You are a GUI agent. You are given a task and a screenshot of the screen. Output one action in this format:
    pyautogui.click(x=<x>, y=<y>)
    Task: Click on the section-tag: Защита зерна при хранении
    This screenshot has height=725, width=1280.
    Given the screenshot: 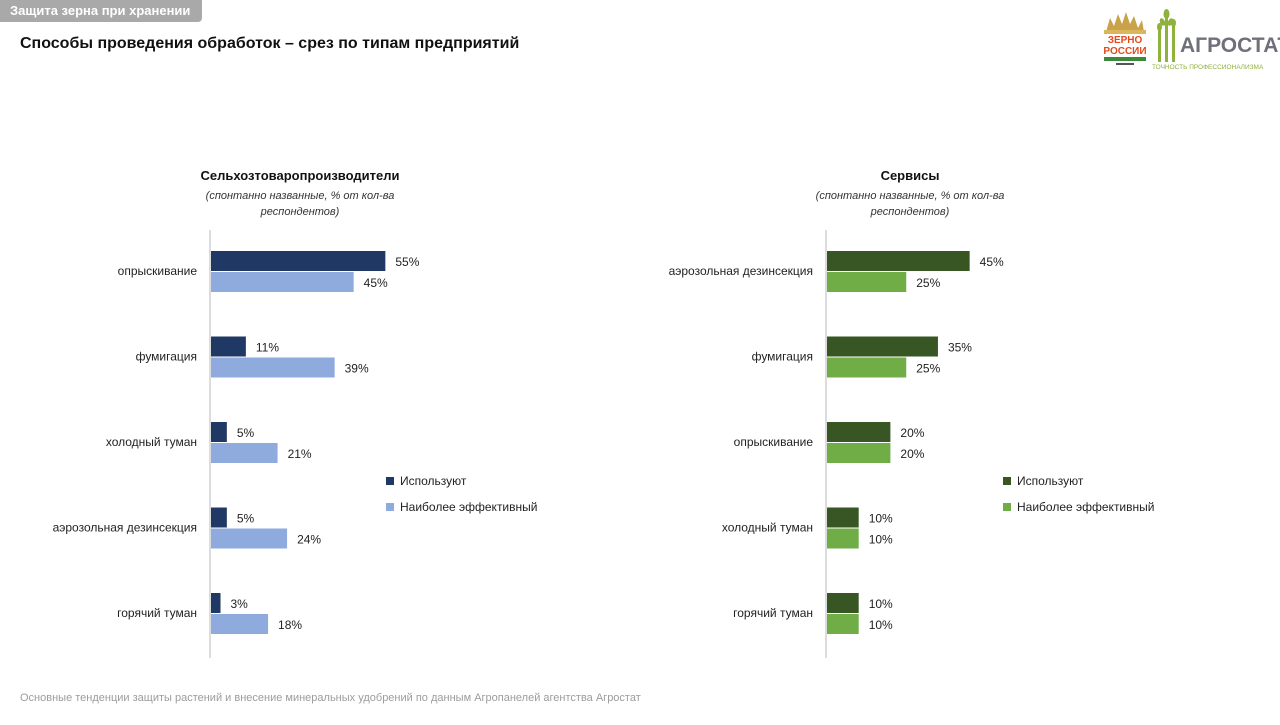 What is the action you would take?
    pyautogui.click(x=101, y=11)
    